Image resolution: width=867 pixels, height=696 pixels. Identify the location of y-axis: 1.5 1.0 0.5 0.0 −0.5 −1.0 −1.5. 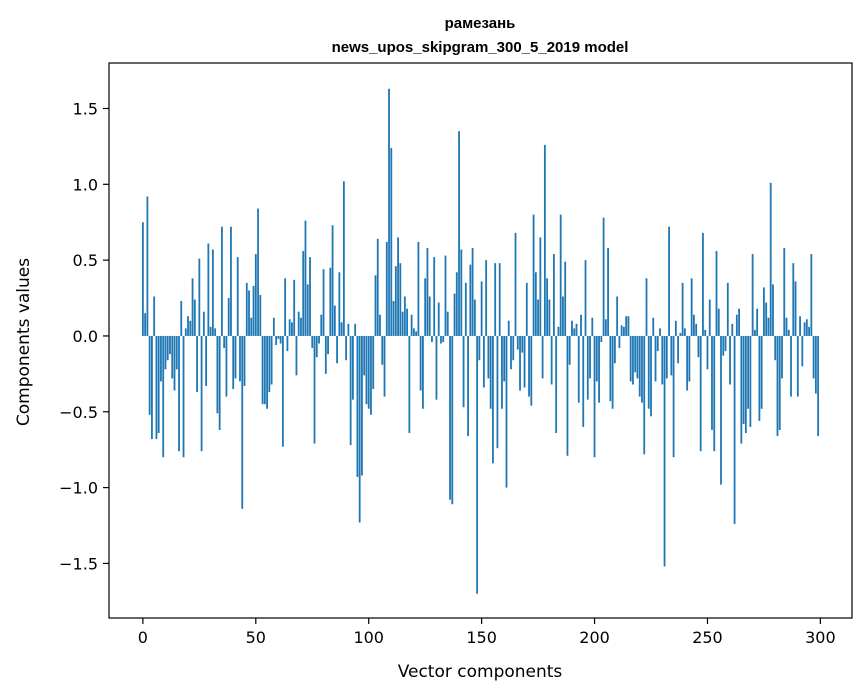
(84, 336).